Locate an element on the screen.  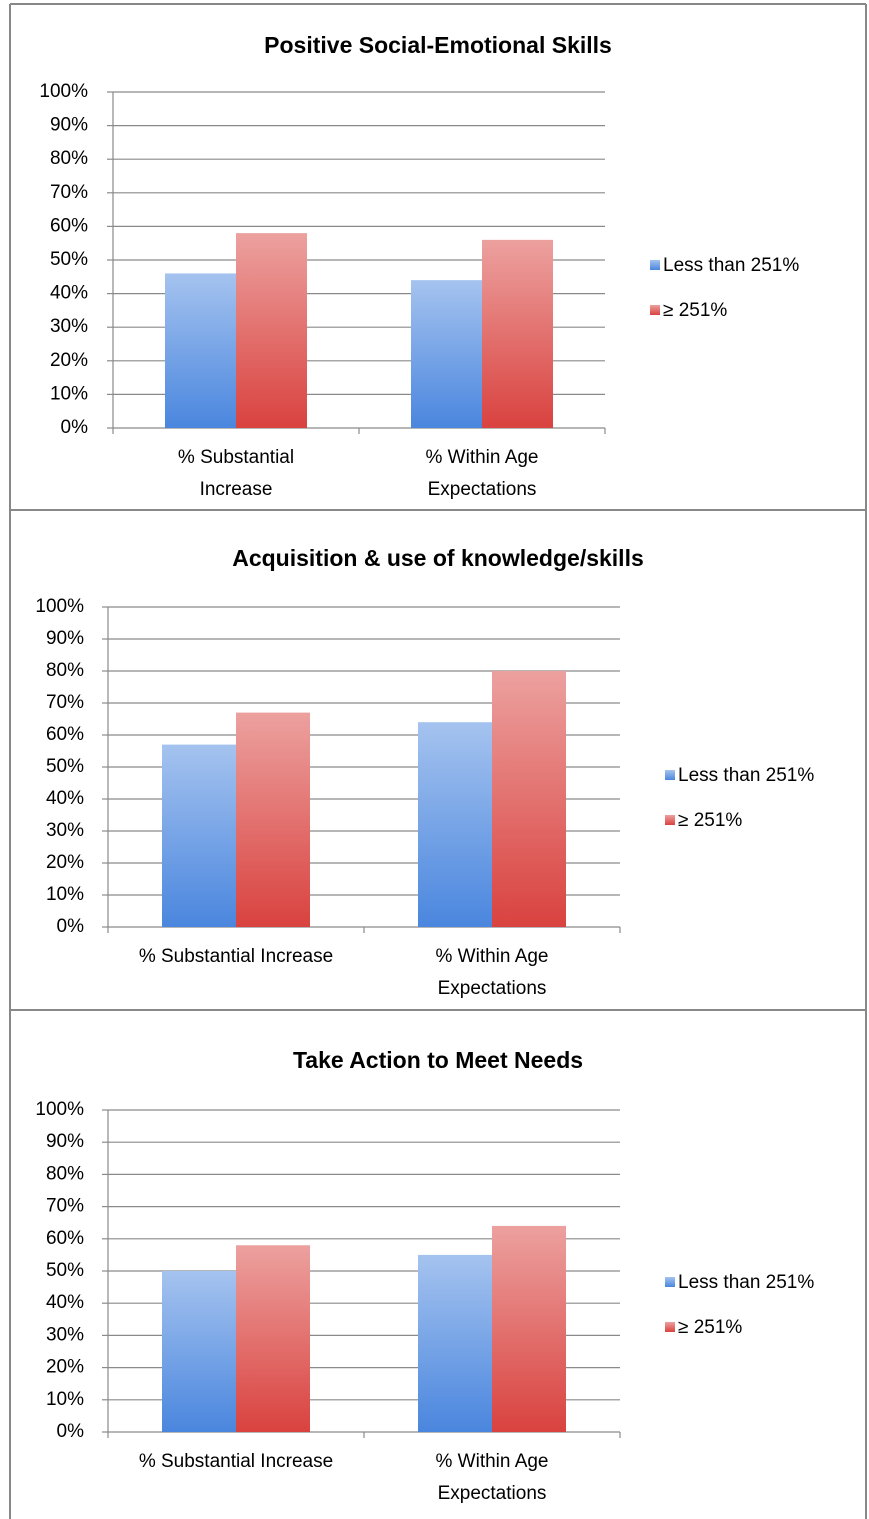
chart-title: Acquisition & use of knowledge/skills is located at coordinates (438, 558).